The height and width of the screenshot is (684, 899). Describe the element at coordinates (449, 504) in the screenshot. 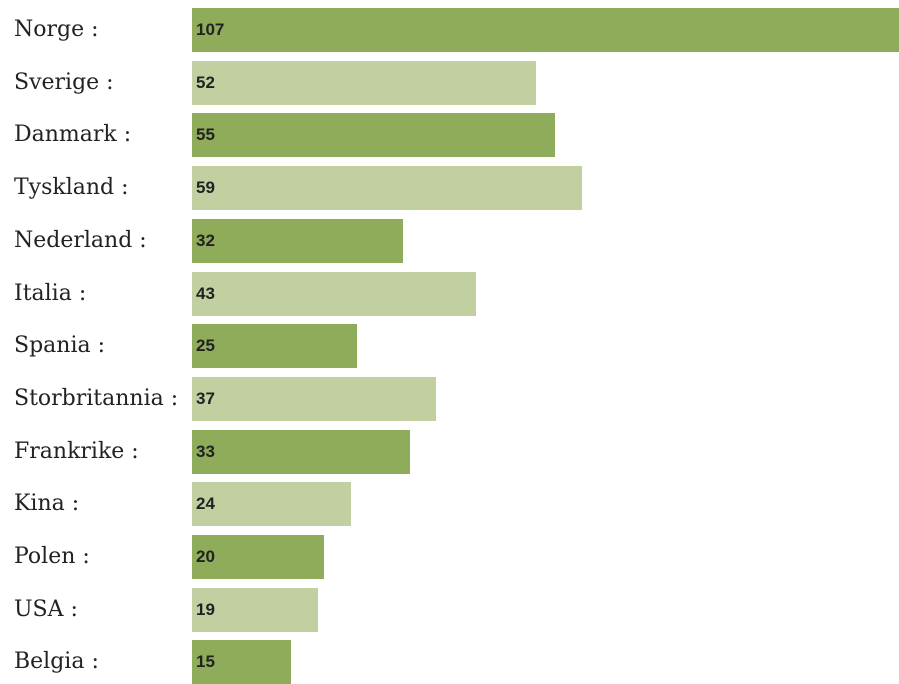

I see `bar-row: Kina : 24` at that location.